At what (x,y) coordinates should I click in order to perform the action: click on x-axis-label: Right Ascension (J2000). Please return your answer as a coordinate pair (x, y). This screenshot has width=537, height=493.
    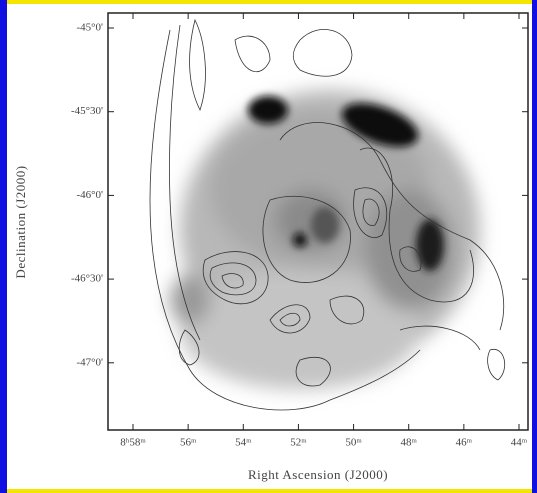
    Looking at the image, I should click on (318, 474).